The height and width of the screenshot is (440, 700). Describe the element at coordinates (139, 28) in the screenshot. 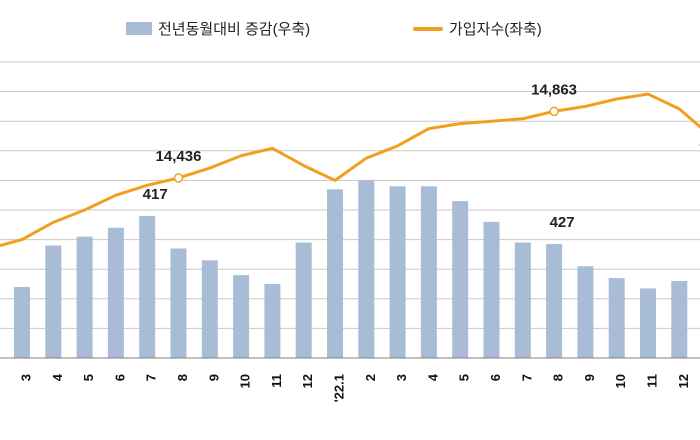

I see `legend-swatch-bar` at that location.